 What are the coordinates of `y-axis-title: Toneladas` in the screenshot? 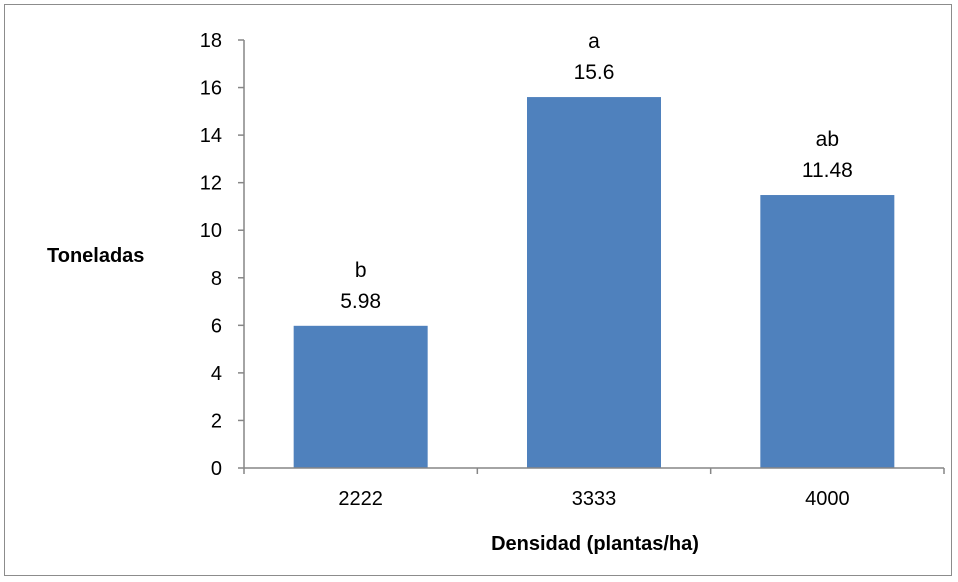 It's located at (95, 256).